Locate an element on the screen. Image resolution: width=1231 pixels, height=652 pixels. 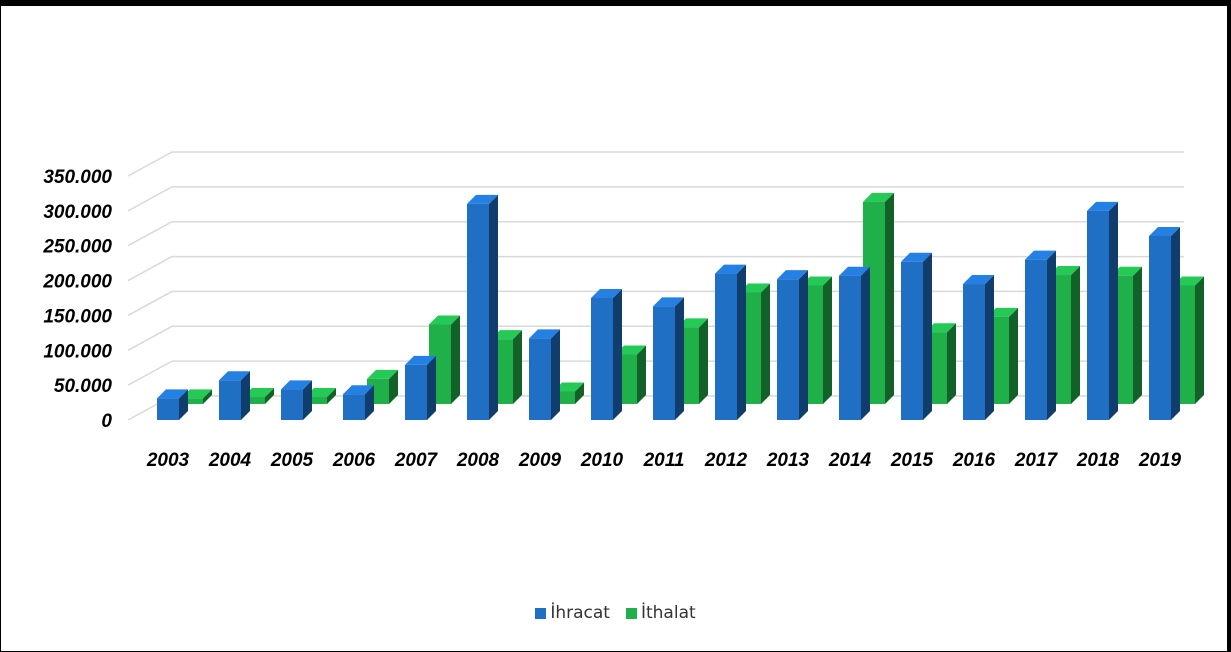
x-tick-label: 2010 is located at coordinates (602, 460).